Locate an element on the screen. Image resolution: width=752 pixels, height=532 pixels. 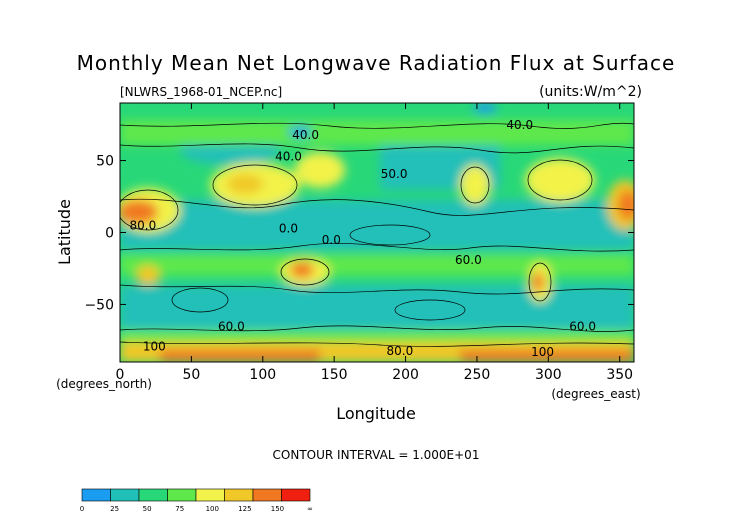
colorbar-label: 150 is located at coordinates (277, 509).